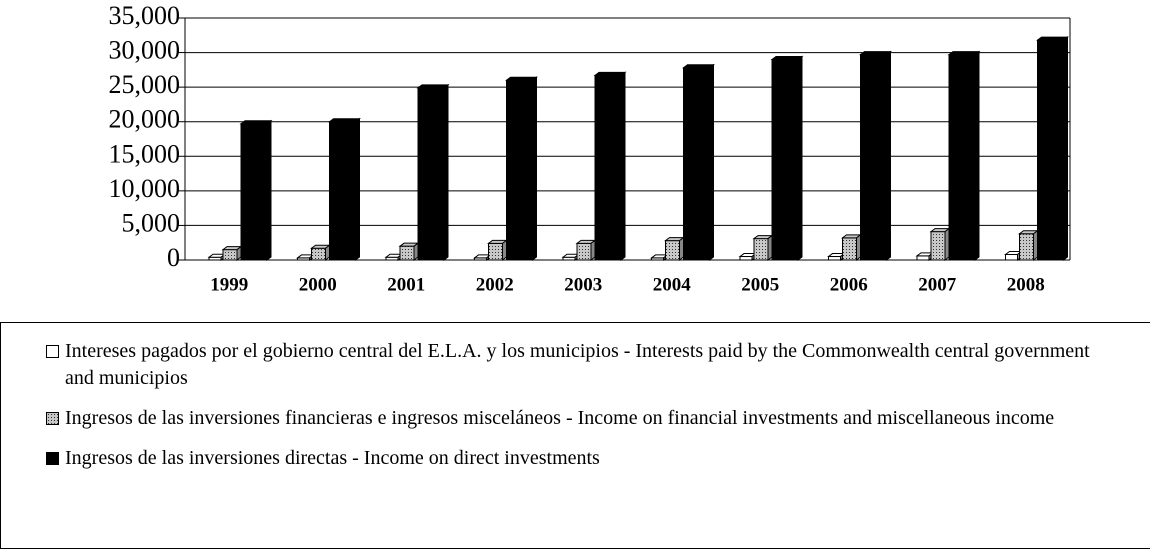  Describe the element at coordinates (145, 15) in the screenshot. I see `y-tick-label: 35,000` at that location.